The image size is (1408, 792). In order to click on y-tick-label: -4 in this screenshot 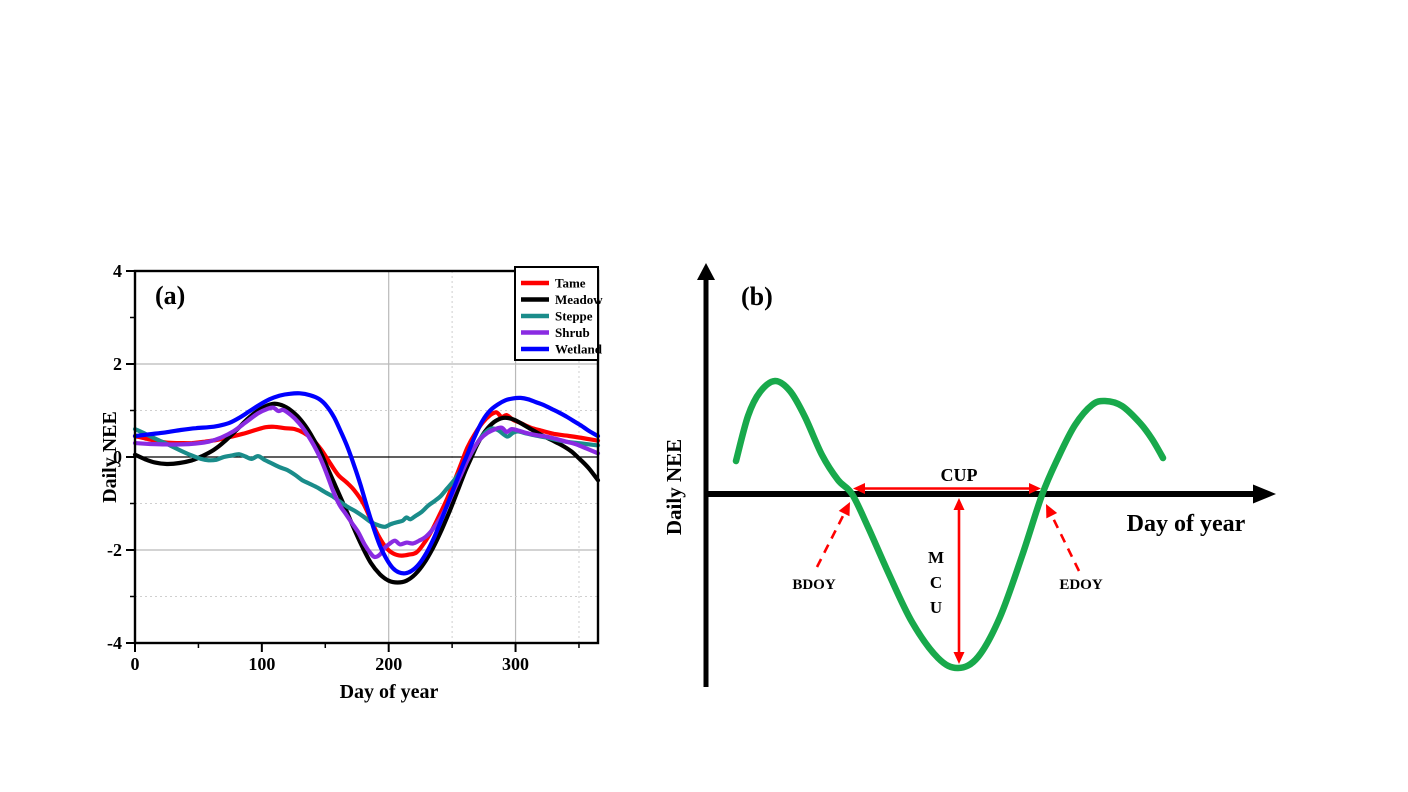, I will do `click(114, 643)`.